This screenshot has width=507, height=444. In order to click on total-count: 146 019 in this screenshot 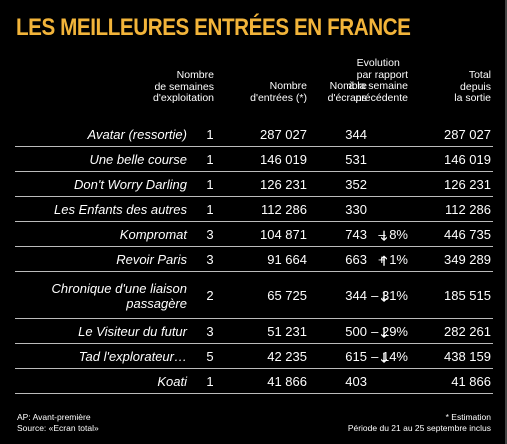, I will do `click(467, 159)`.